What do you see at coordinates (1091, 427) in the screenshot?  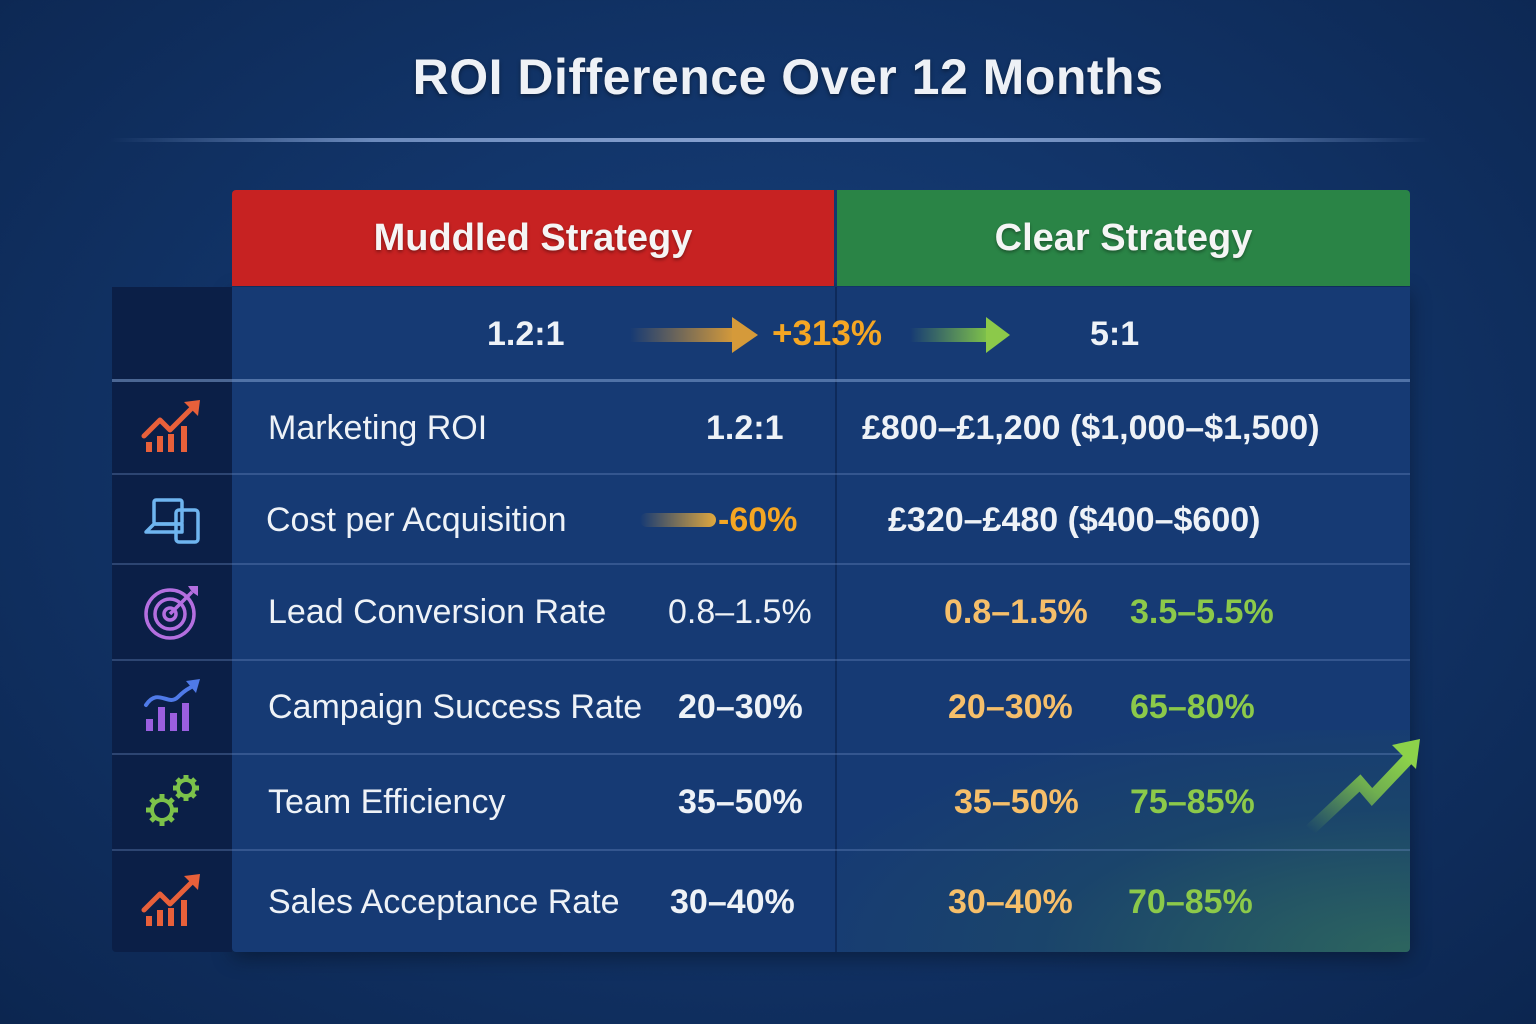 I see `clear-value: £800–£1,200 ($1,000–$1,500)` at bounding box center [1091, 427].